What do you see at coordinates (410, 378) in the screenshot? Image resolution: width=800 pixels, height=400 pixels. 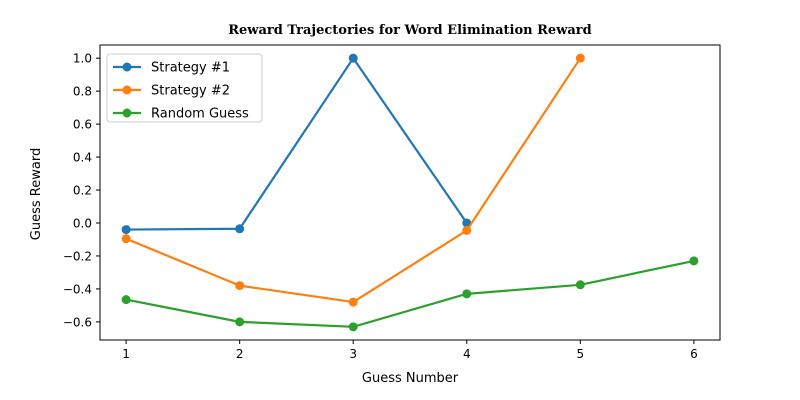 I see `x-axis-label: Guess Number` at bounding box center [410, 378].